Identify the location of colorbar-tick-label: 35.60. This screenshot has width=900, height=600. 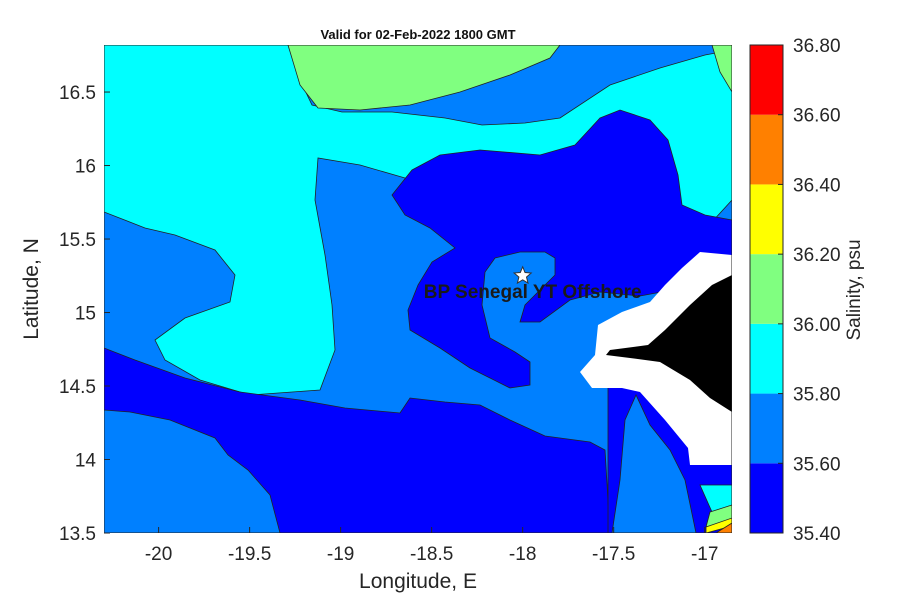
(817, 464).